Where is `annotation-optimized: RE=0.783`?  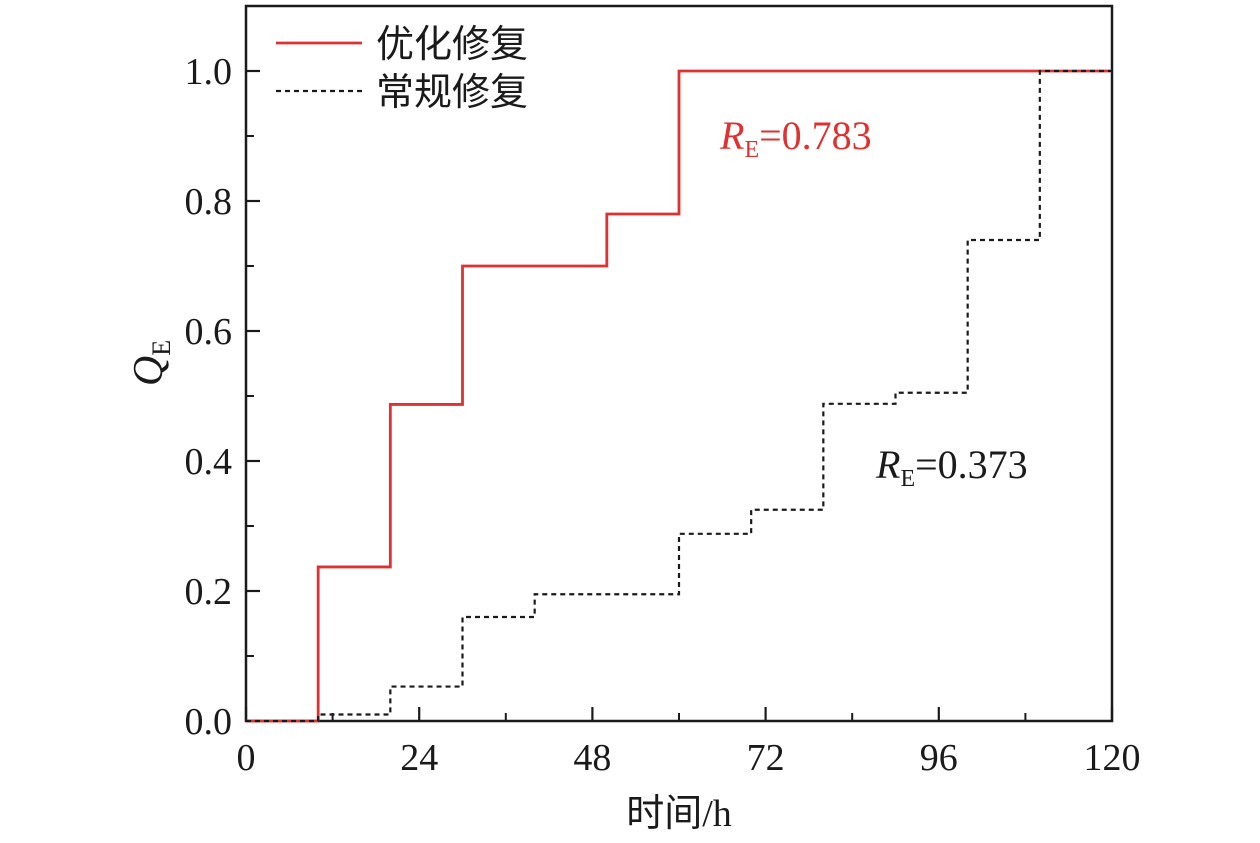 annotation-optimized: RE=0.783 is located at coordinates (795, 138).